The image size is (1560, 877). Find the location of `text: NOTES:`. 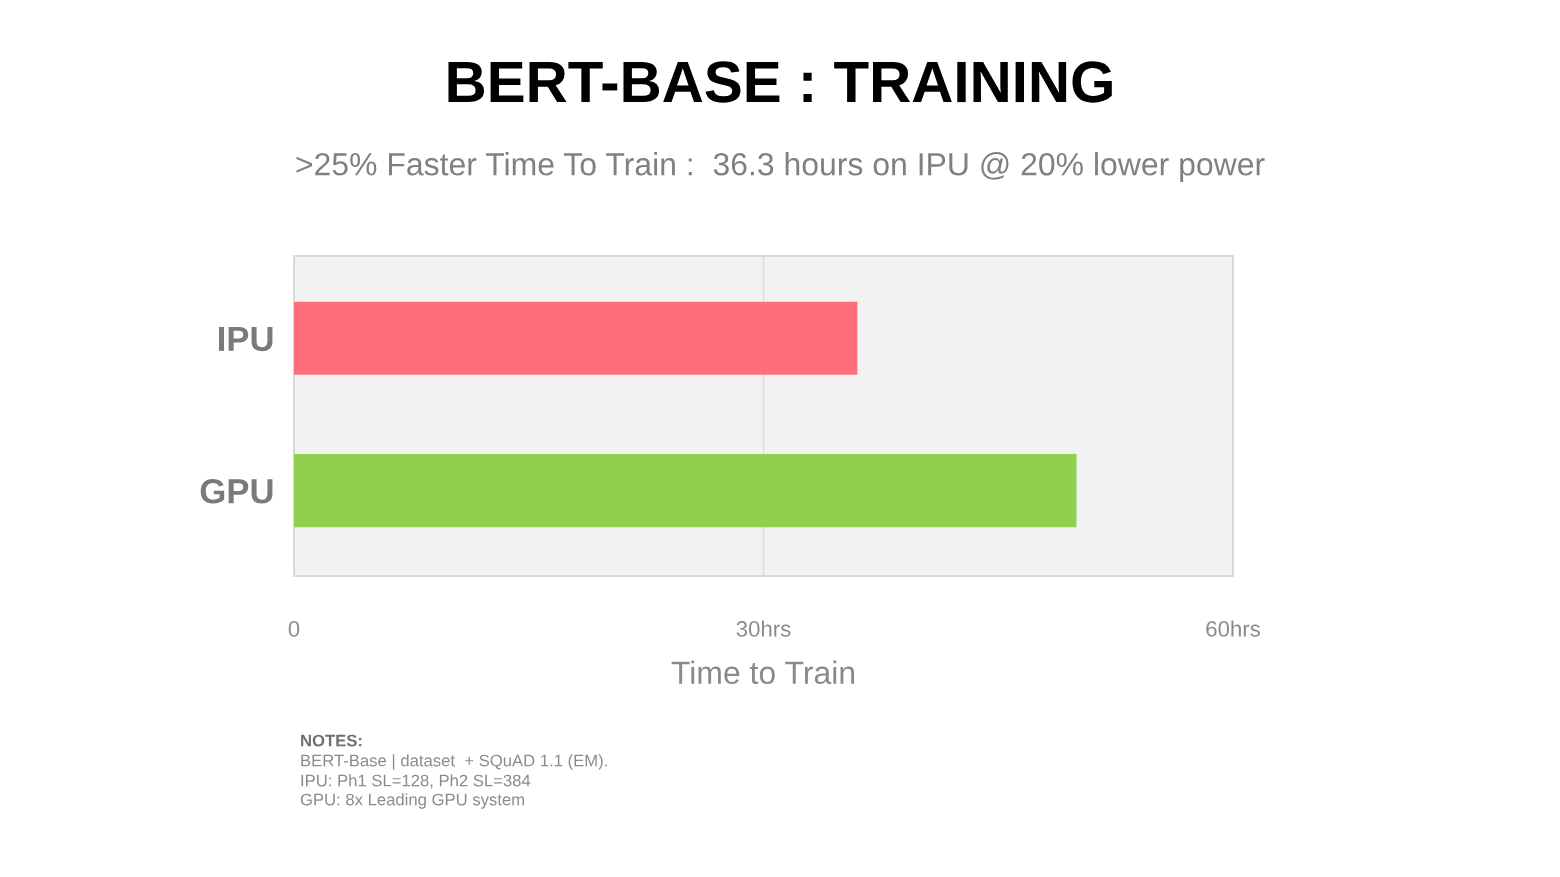

text: NOTES: is located at coordinates (331, 740).